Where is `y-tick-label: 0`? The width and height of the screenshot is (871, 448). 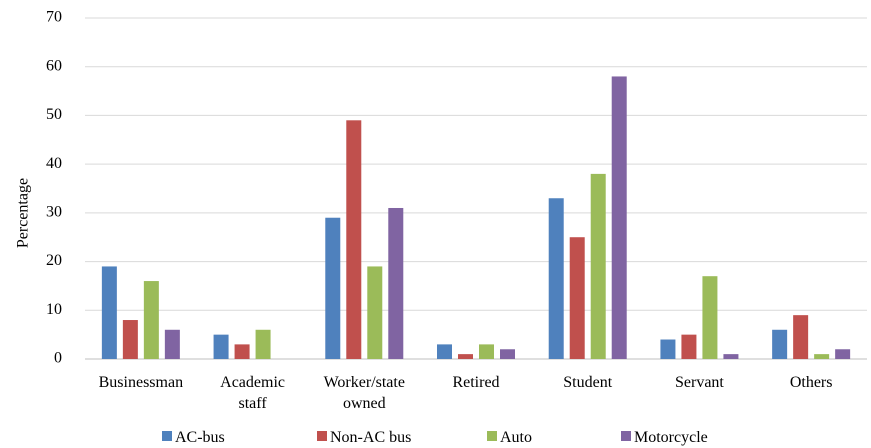 y-tick-label: 0 is located at coordinates (58, 358).